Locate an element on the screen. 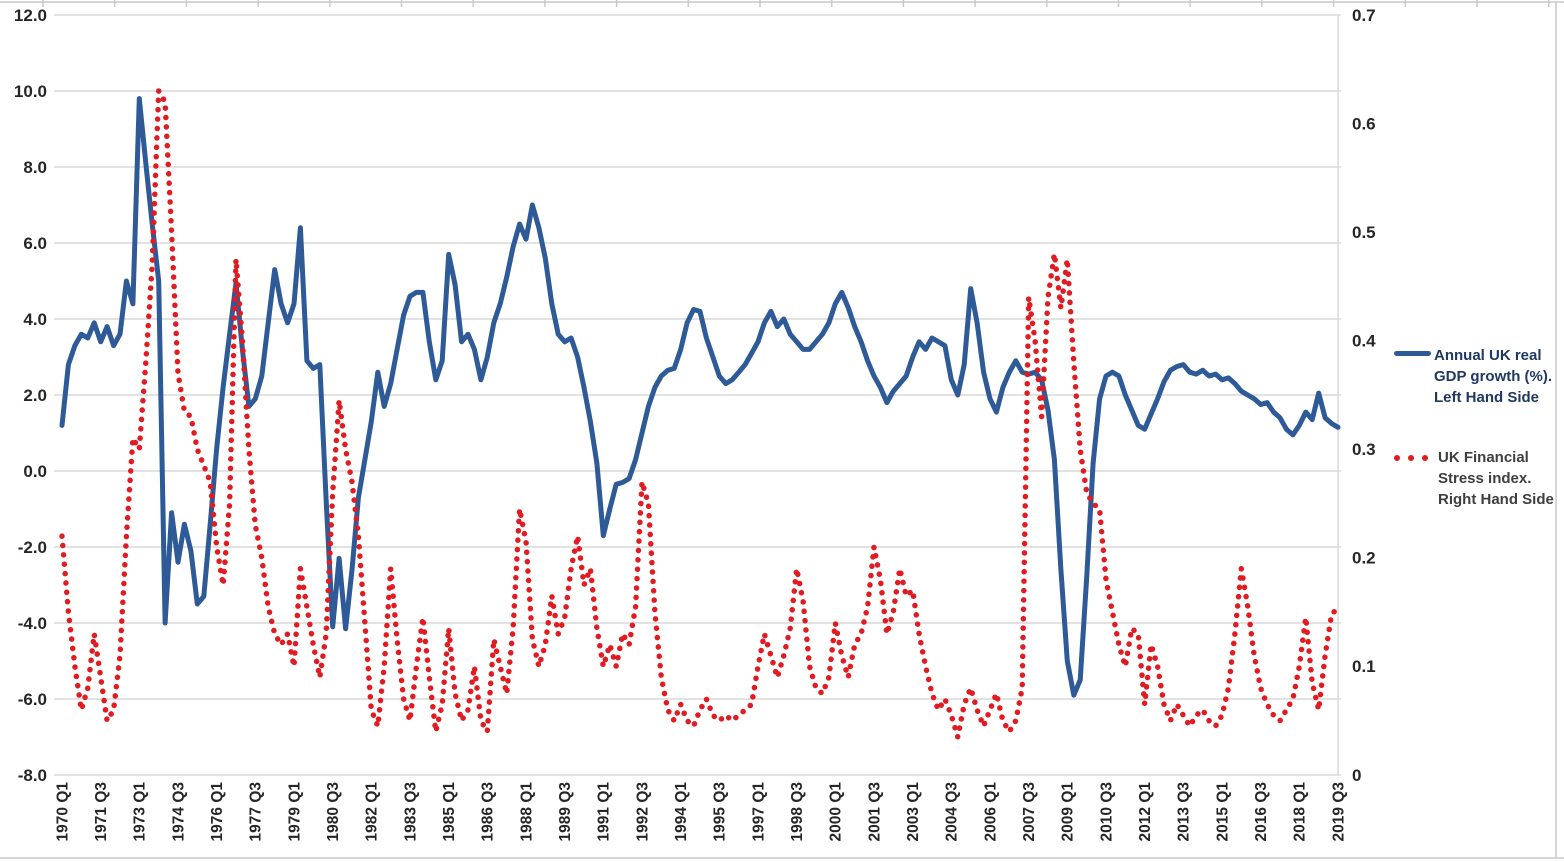 The width and height of the screenshot is (1564, 862). y-axis-label-left: 12.0 is located at coordinates (30, 15).